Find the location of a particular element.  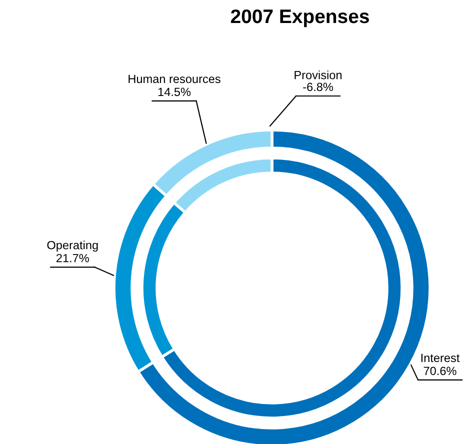

slice-label: Human resources is located at coordinates (174, 79).